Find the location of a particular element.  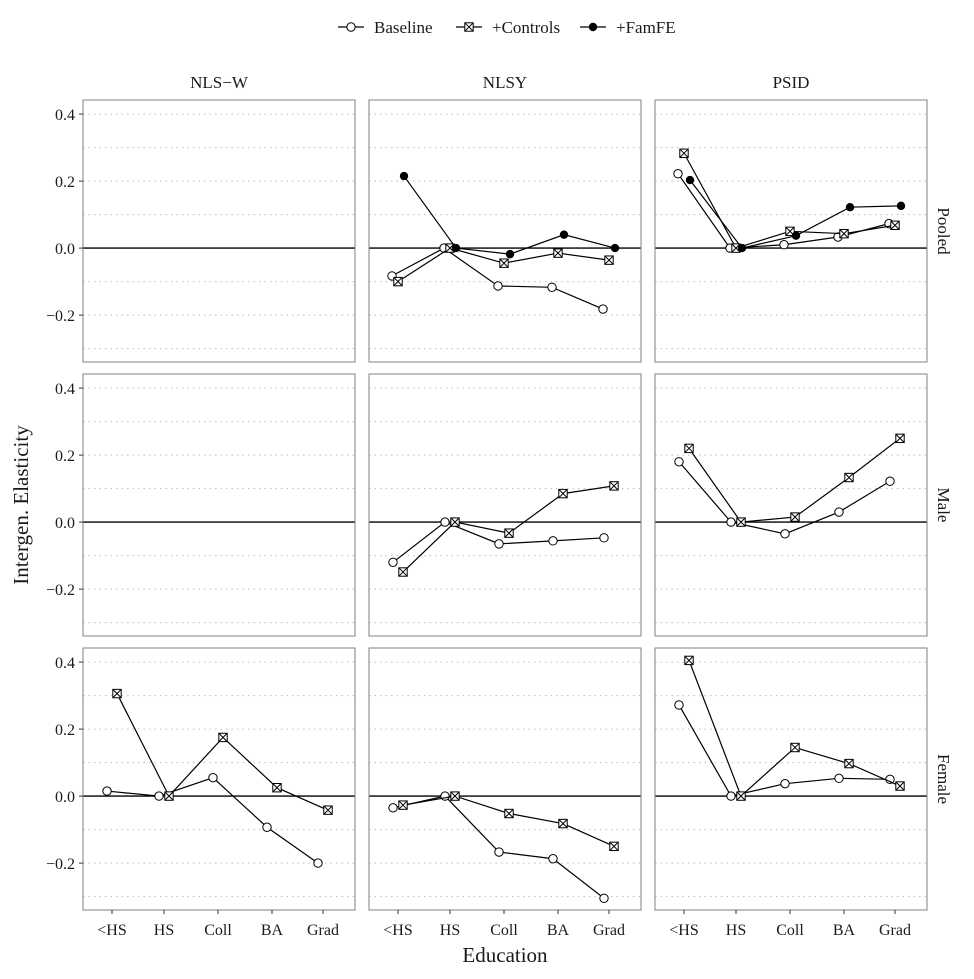

legend-label: Baseline is located at coordinates (403, 27).